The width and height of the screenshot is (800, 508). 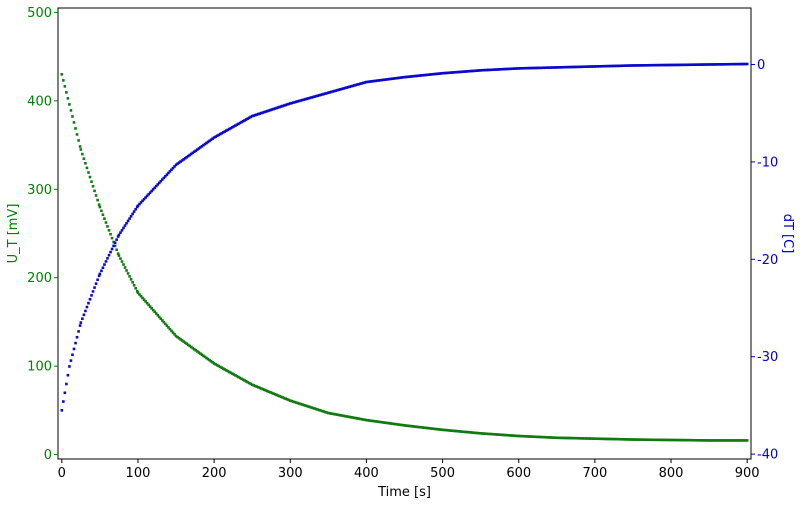 I want to click on y-left-tick-label: 200, so click(x=39, y=278).